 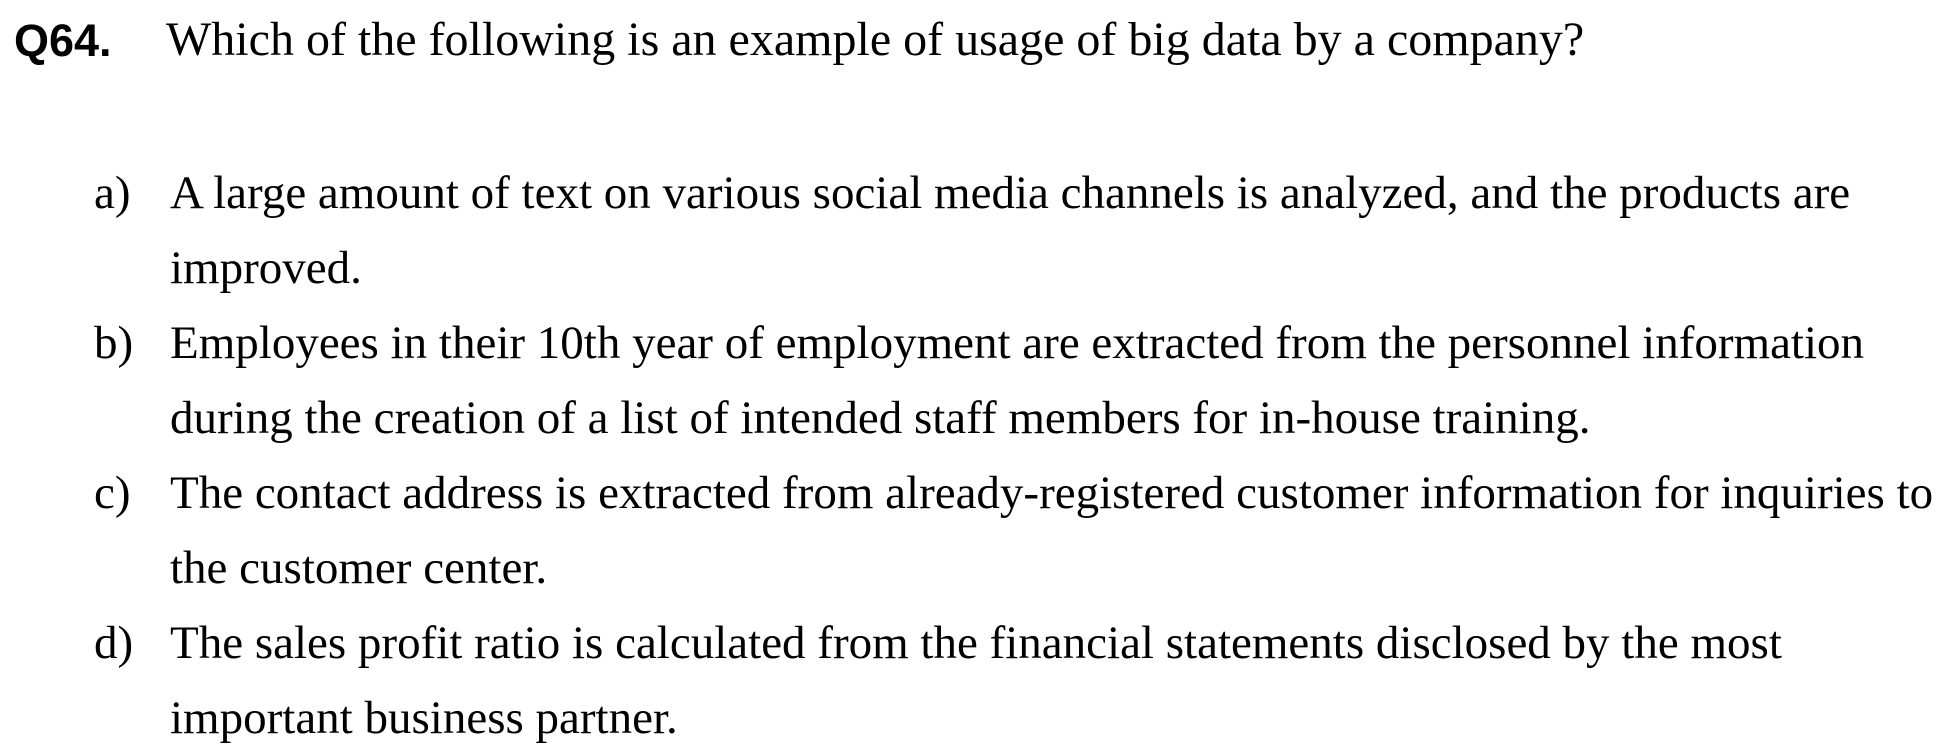 What do you see at coordinates (114, 643) in the screenshot?
I see `option-letter: d)` at bounding box center [114, 643].